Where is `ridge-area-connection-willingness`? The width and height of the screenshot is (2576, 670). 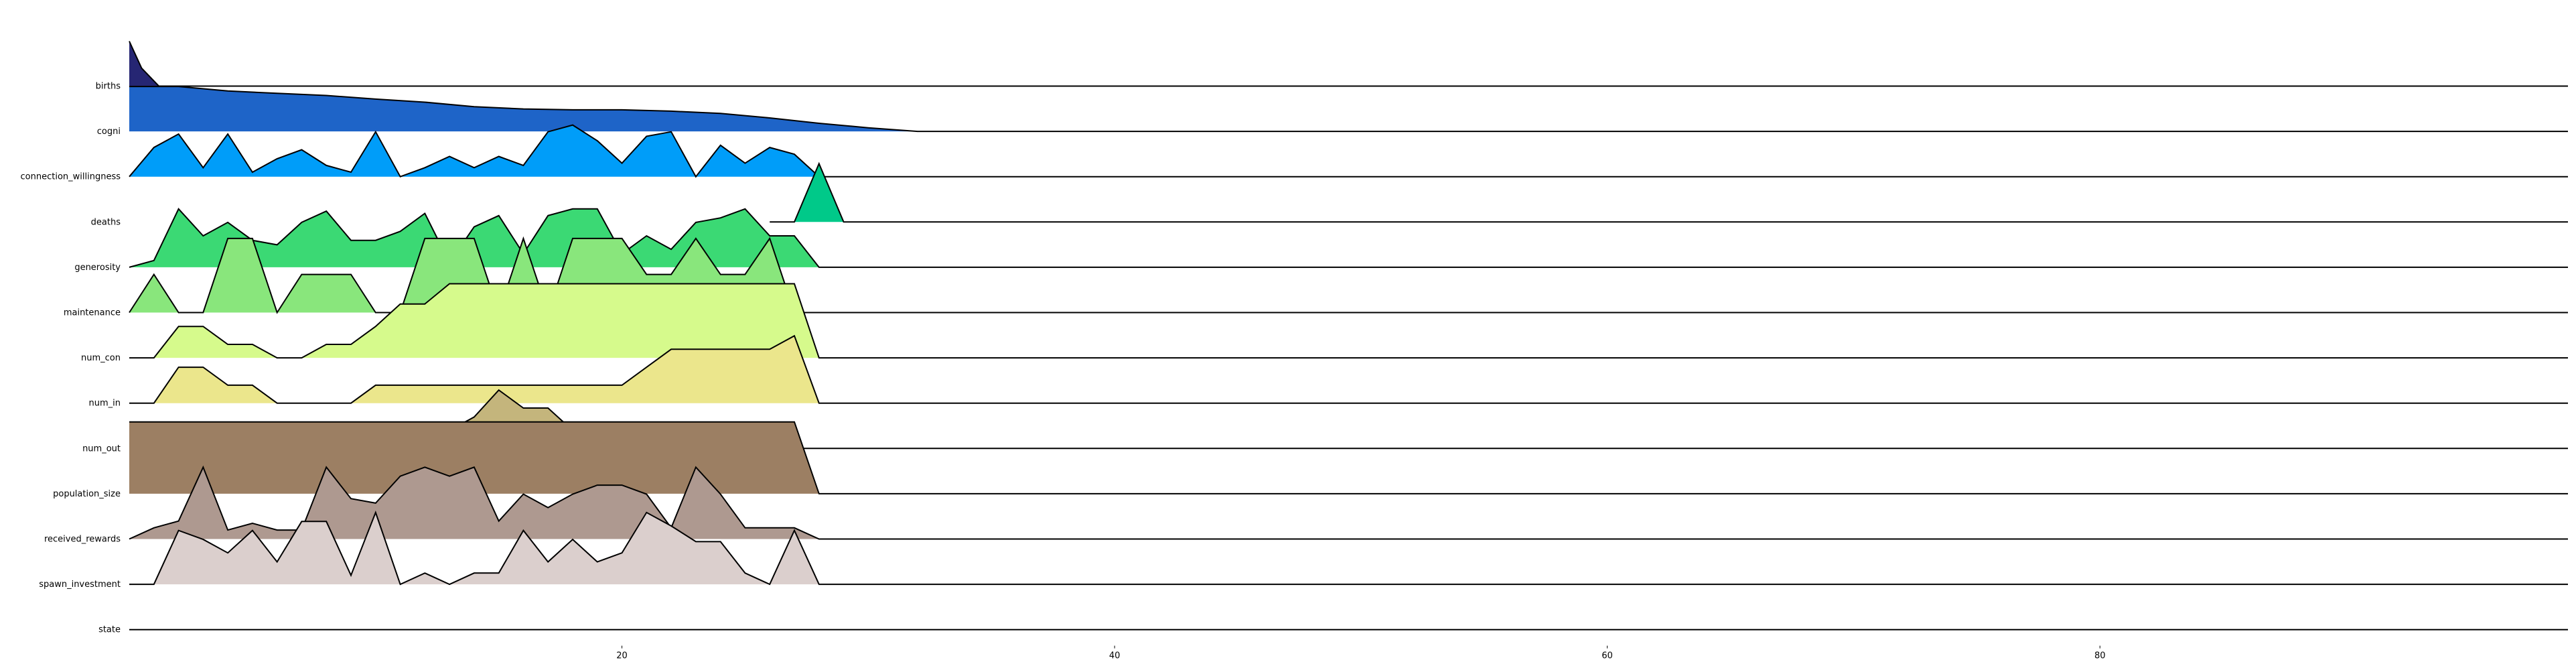
ridge-area-connection-willingness is located at coordinates (1348, 151).